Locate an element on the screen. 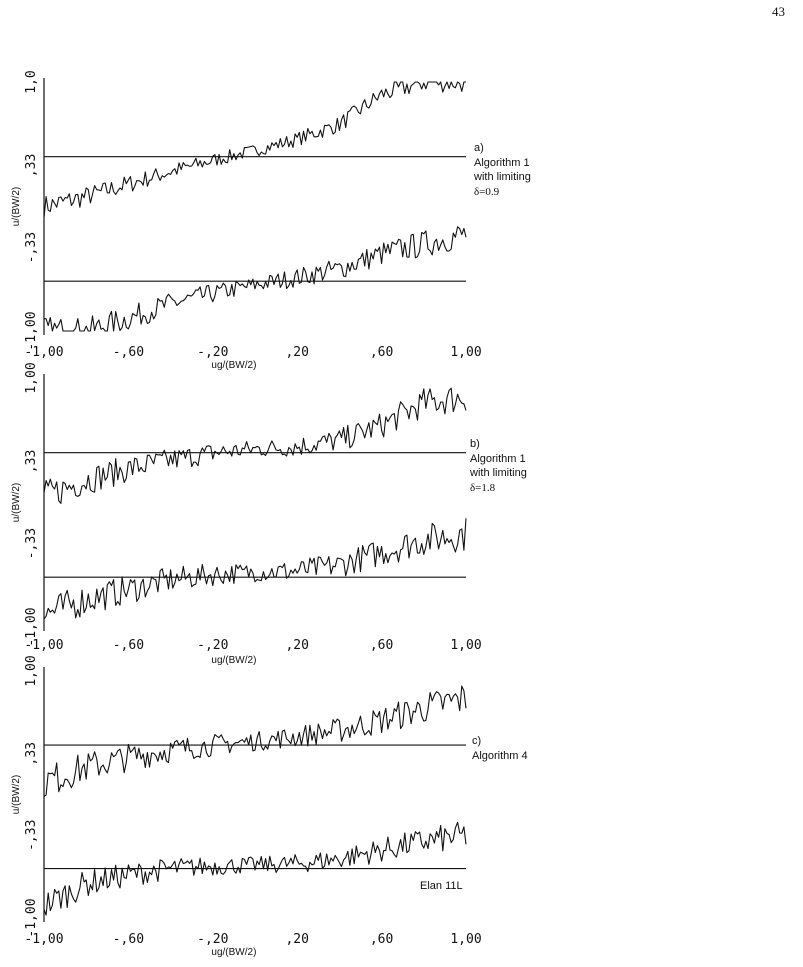 This screenshot has width=803, height=967. panel-a-annotation: a) Algorithm 1 with limiting δ=0.9 is located at coordinates (502, 170).